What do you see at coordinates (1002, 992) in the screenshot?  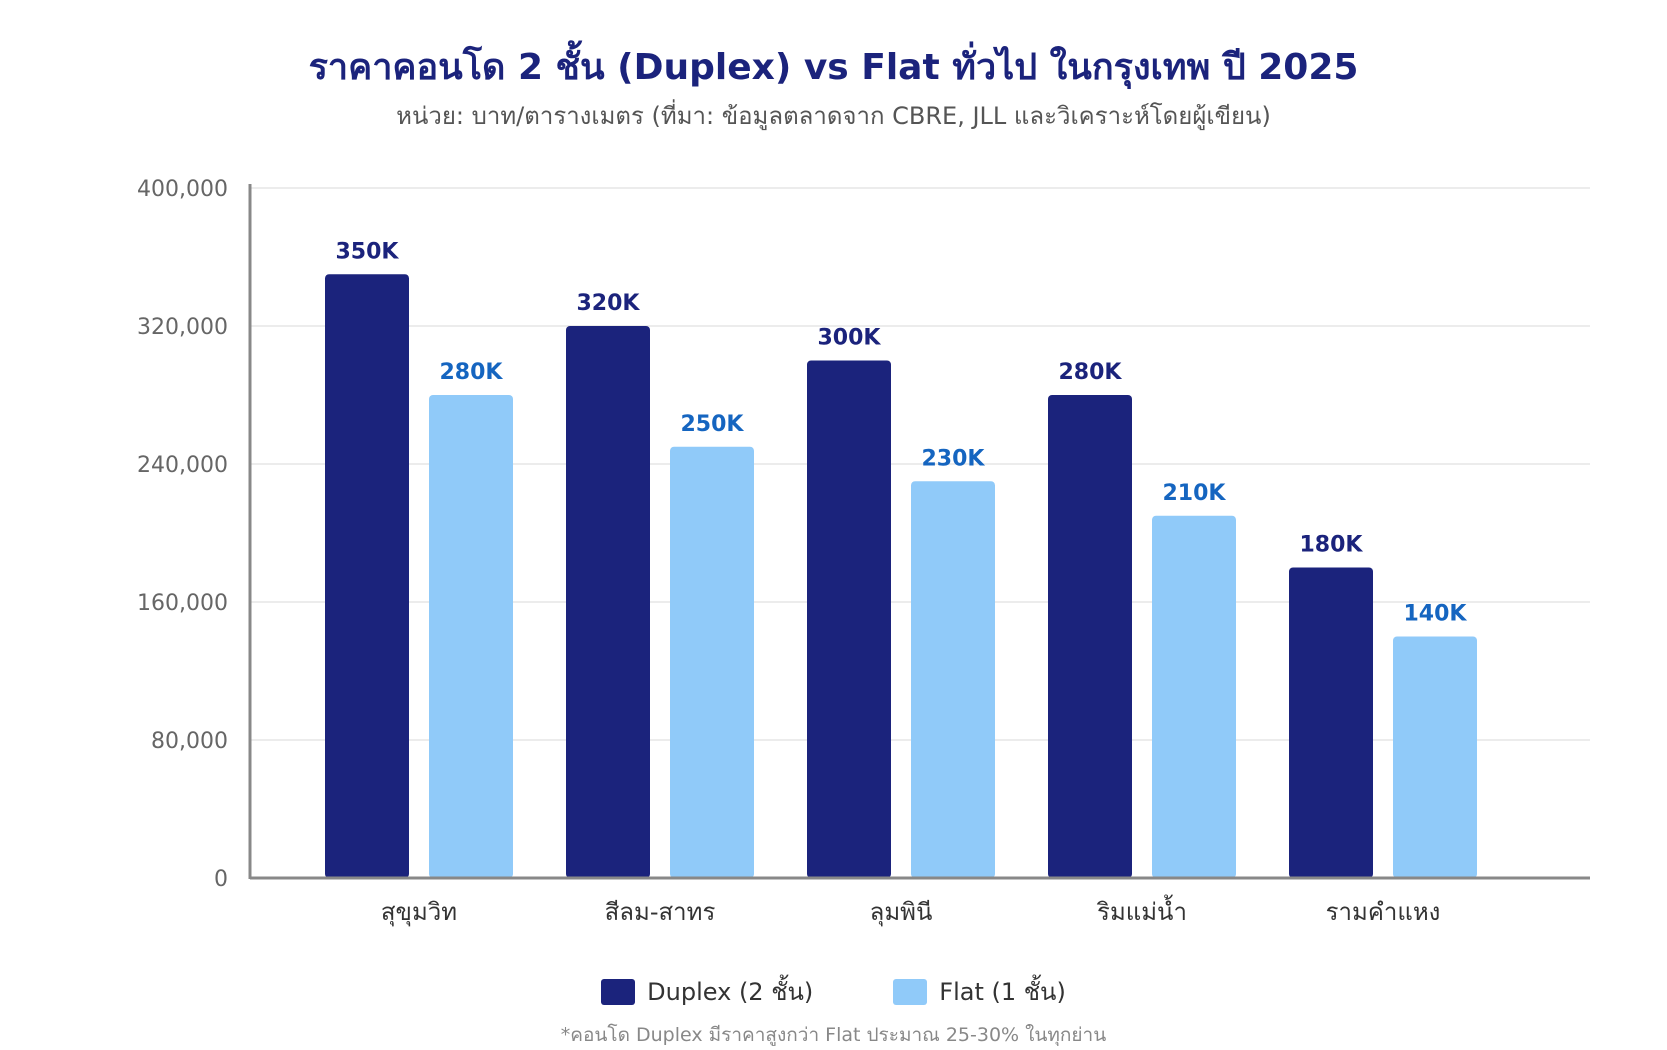 I see `legend-label-flat: Flat (1 ชั้น)` at bounding box center [1002, 992].